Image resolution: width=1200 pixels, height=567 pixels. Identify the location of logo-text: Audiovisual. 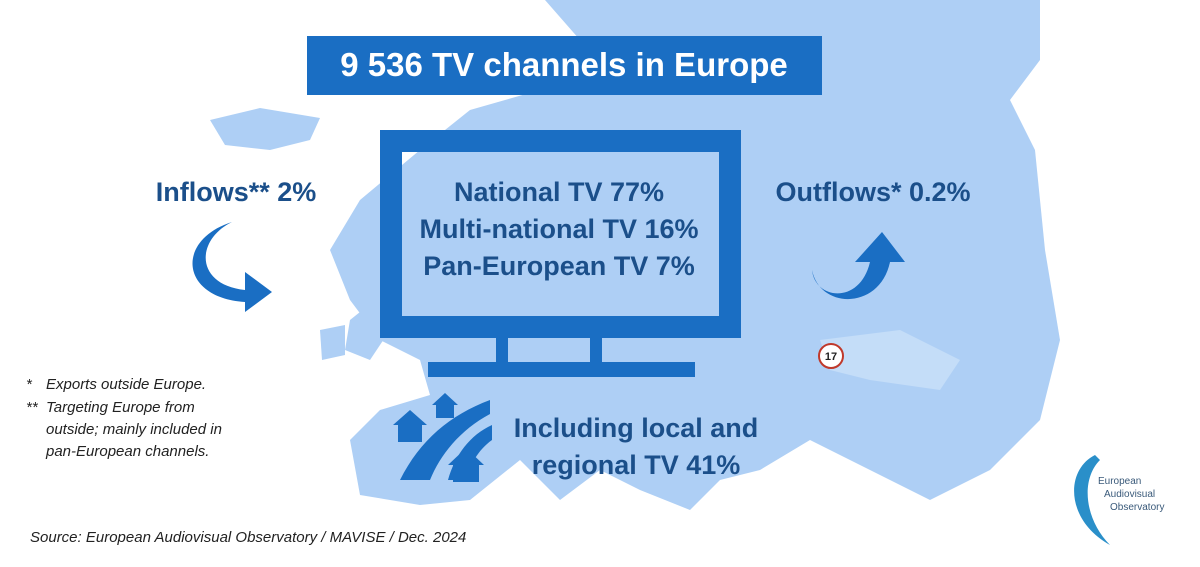
(1129, 494).